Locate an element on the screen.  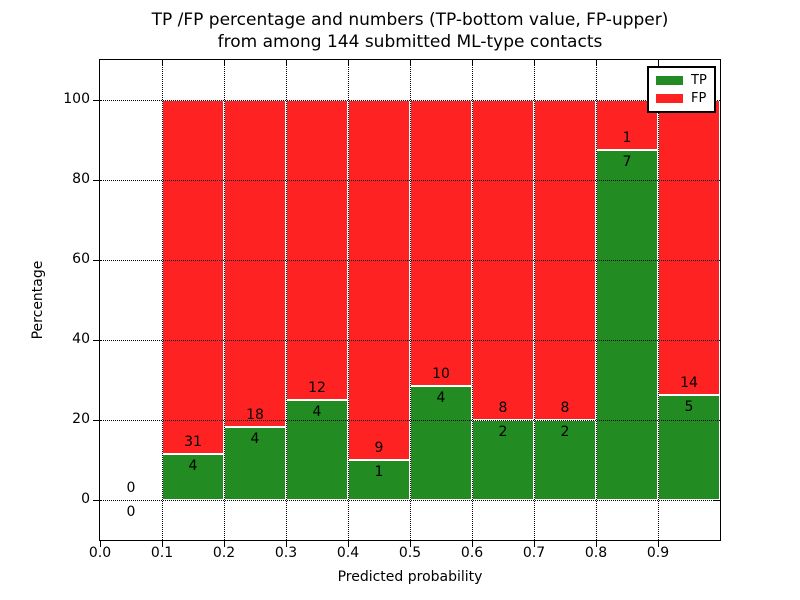
x-tick-label: 0.8 is located at coordinates (596, 553).